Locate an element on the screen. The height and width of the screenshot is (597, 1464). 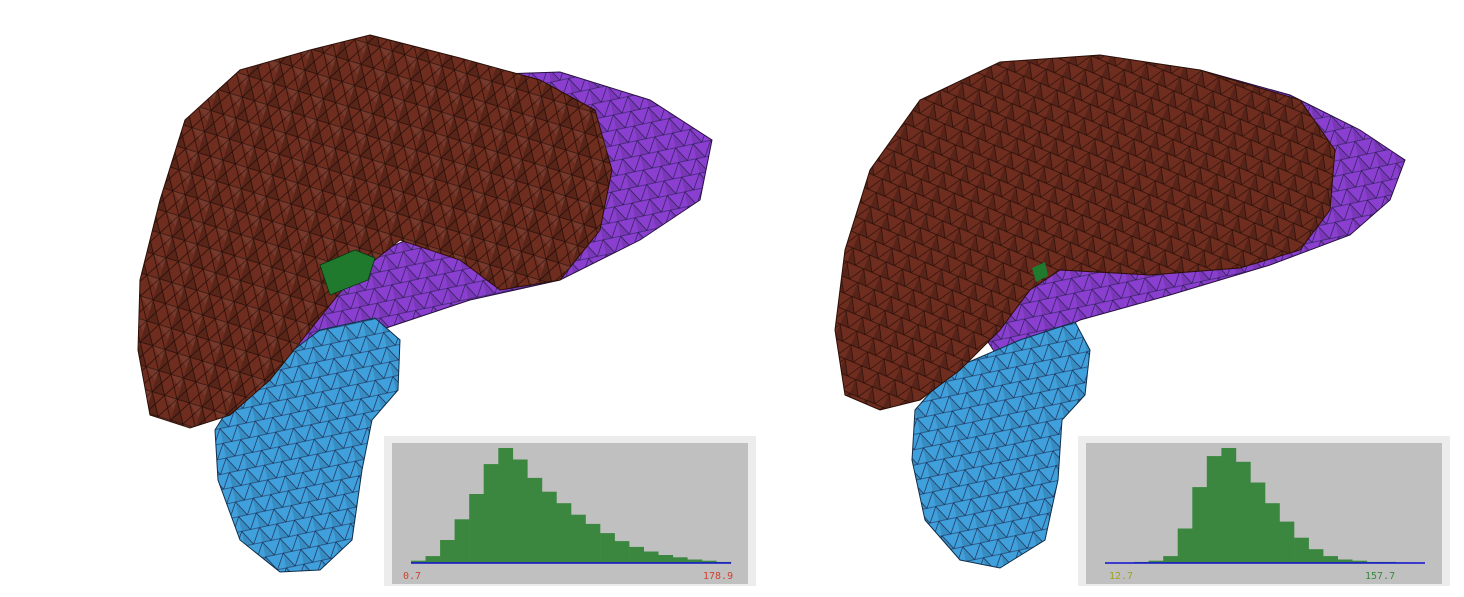
left-histogram-panel: 0.7 178.9 is located at coordinates (570, 511).